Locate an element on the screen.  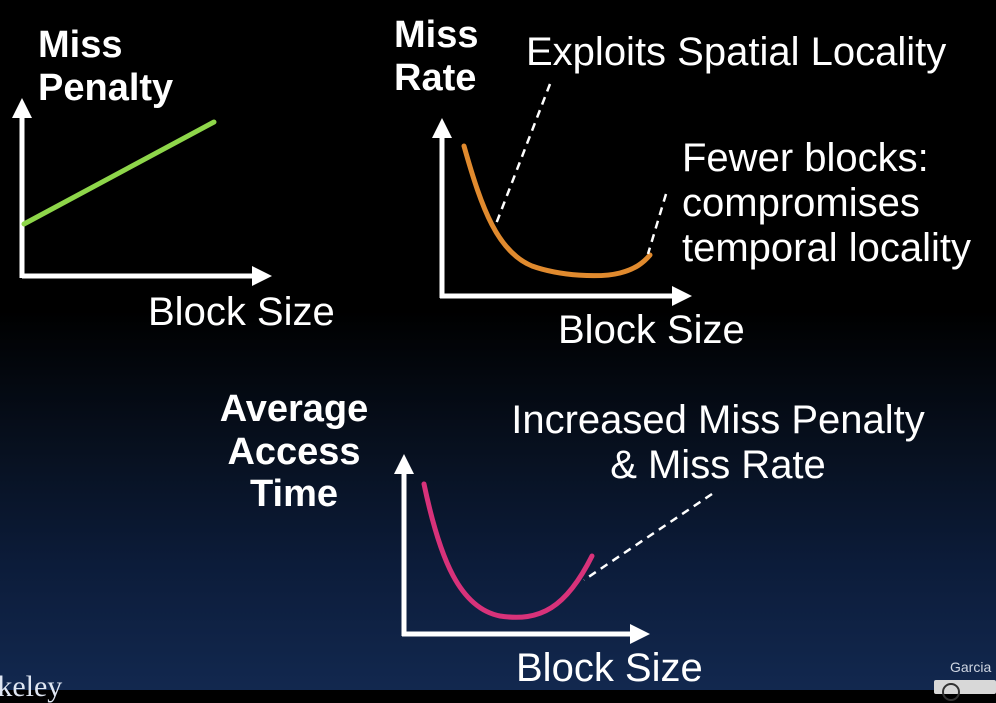
miss-penalty-rate-leader-line is located at coordinates (648, 537).